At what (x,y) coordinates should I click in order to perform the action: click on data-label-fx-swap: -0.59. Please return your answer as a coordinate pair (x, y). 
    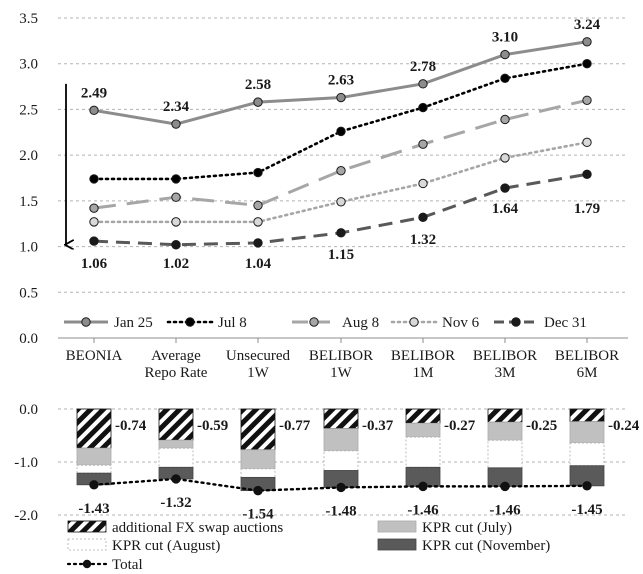
    Looking at the image, I should click on (212, 426).